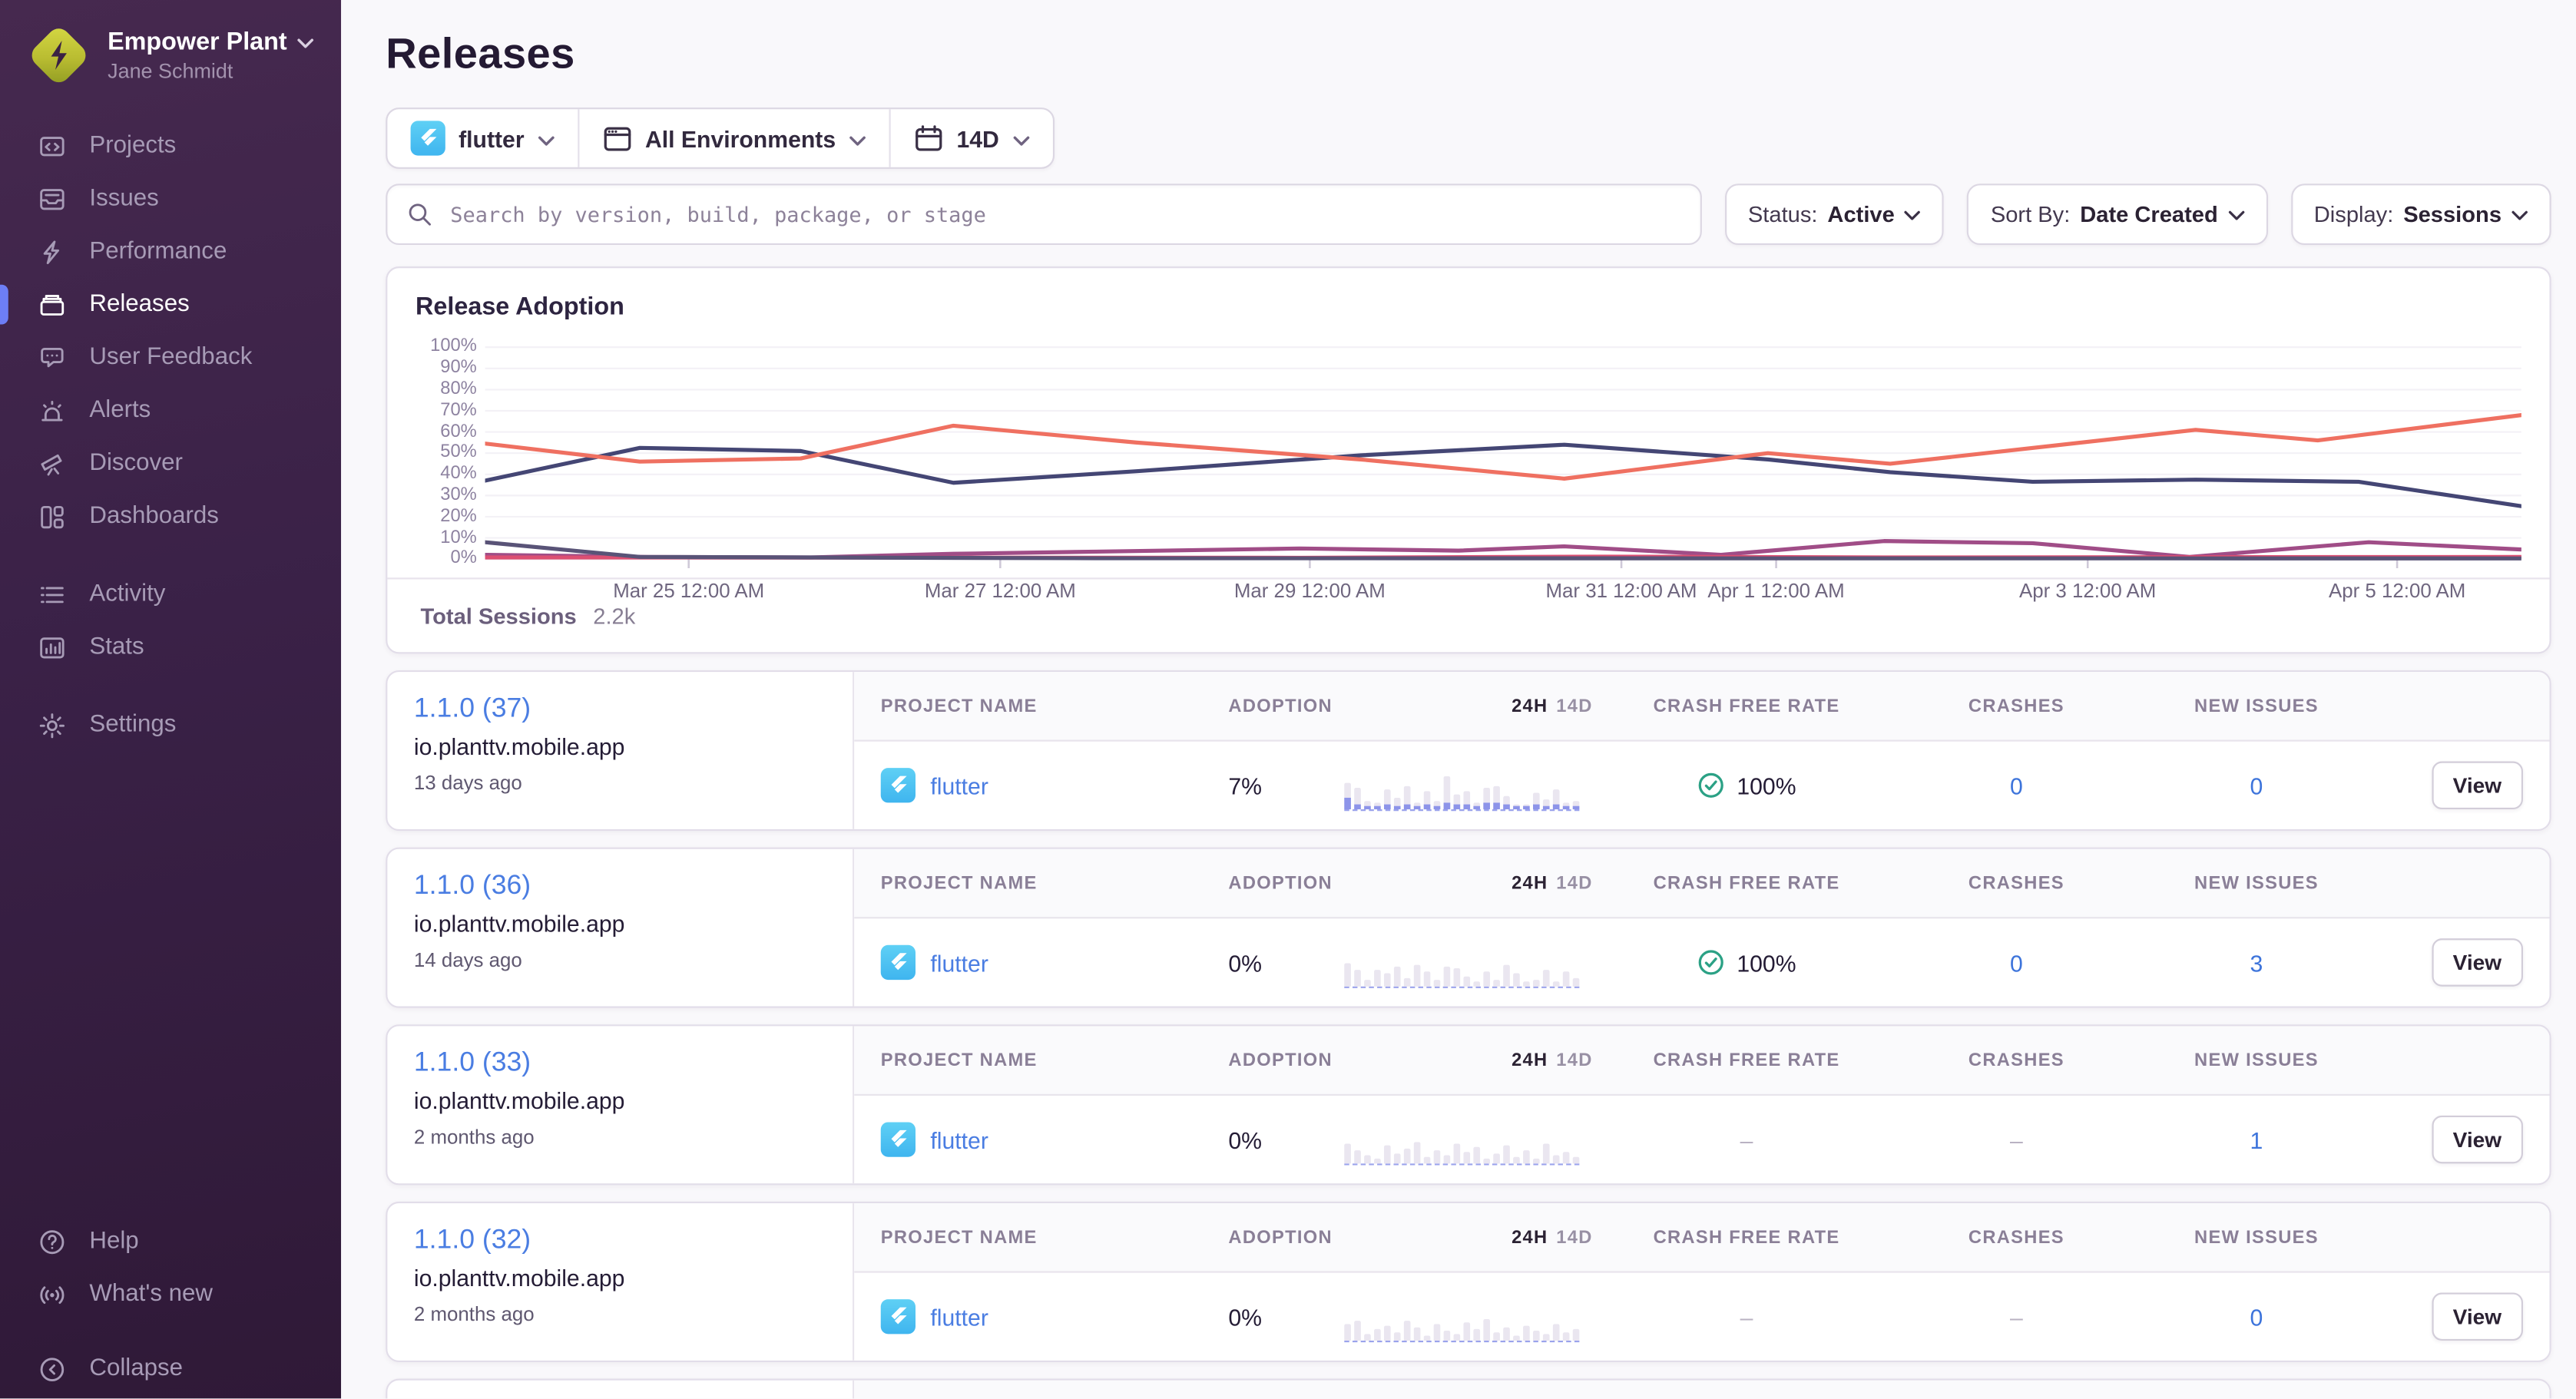 The width and height of the screenshot is (2576, 1399). Describe the element at coordinates (472, 885) in the screenshot. I see `release-version-link: 1.1.0 (36)` at that location.